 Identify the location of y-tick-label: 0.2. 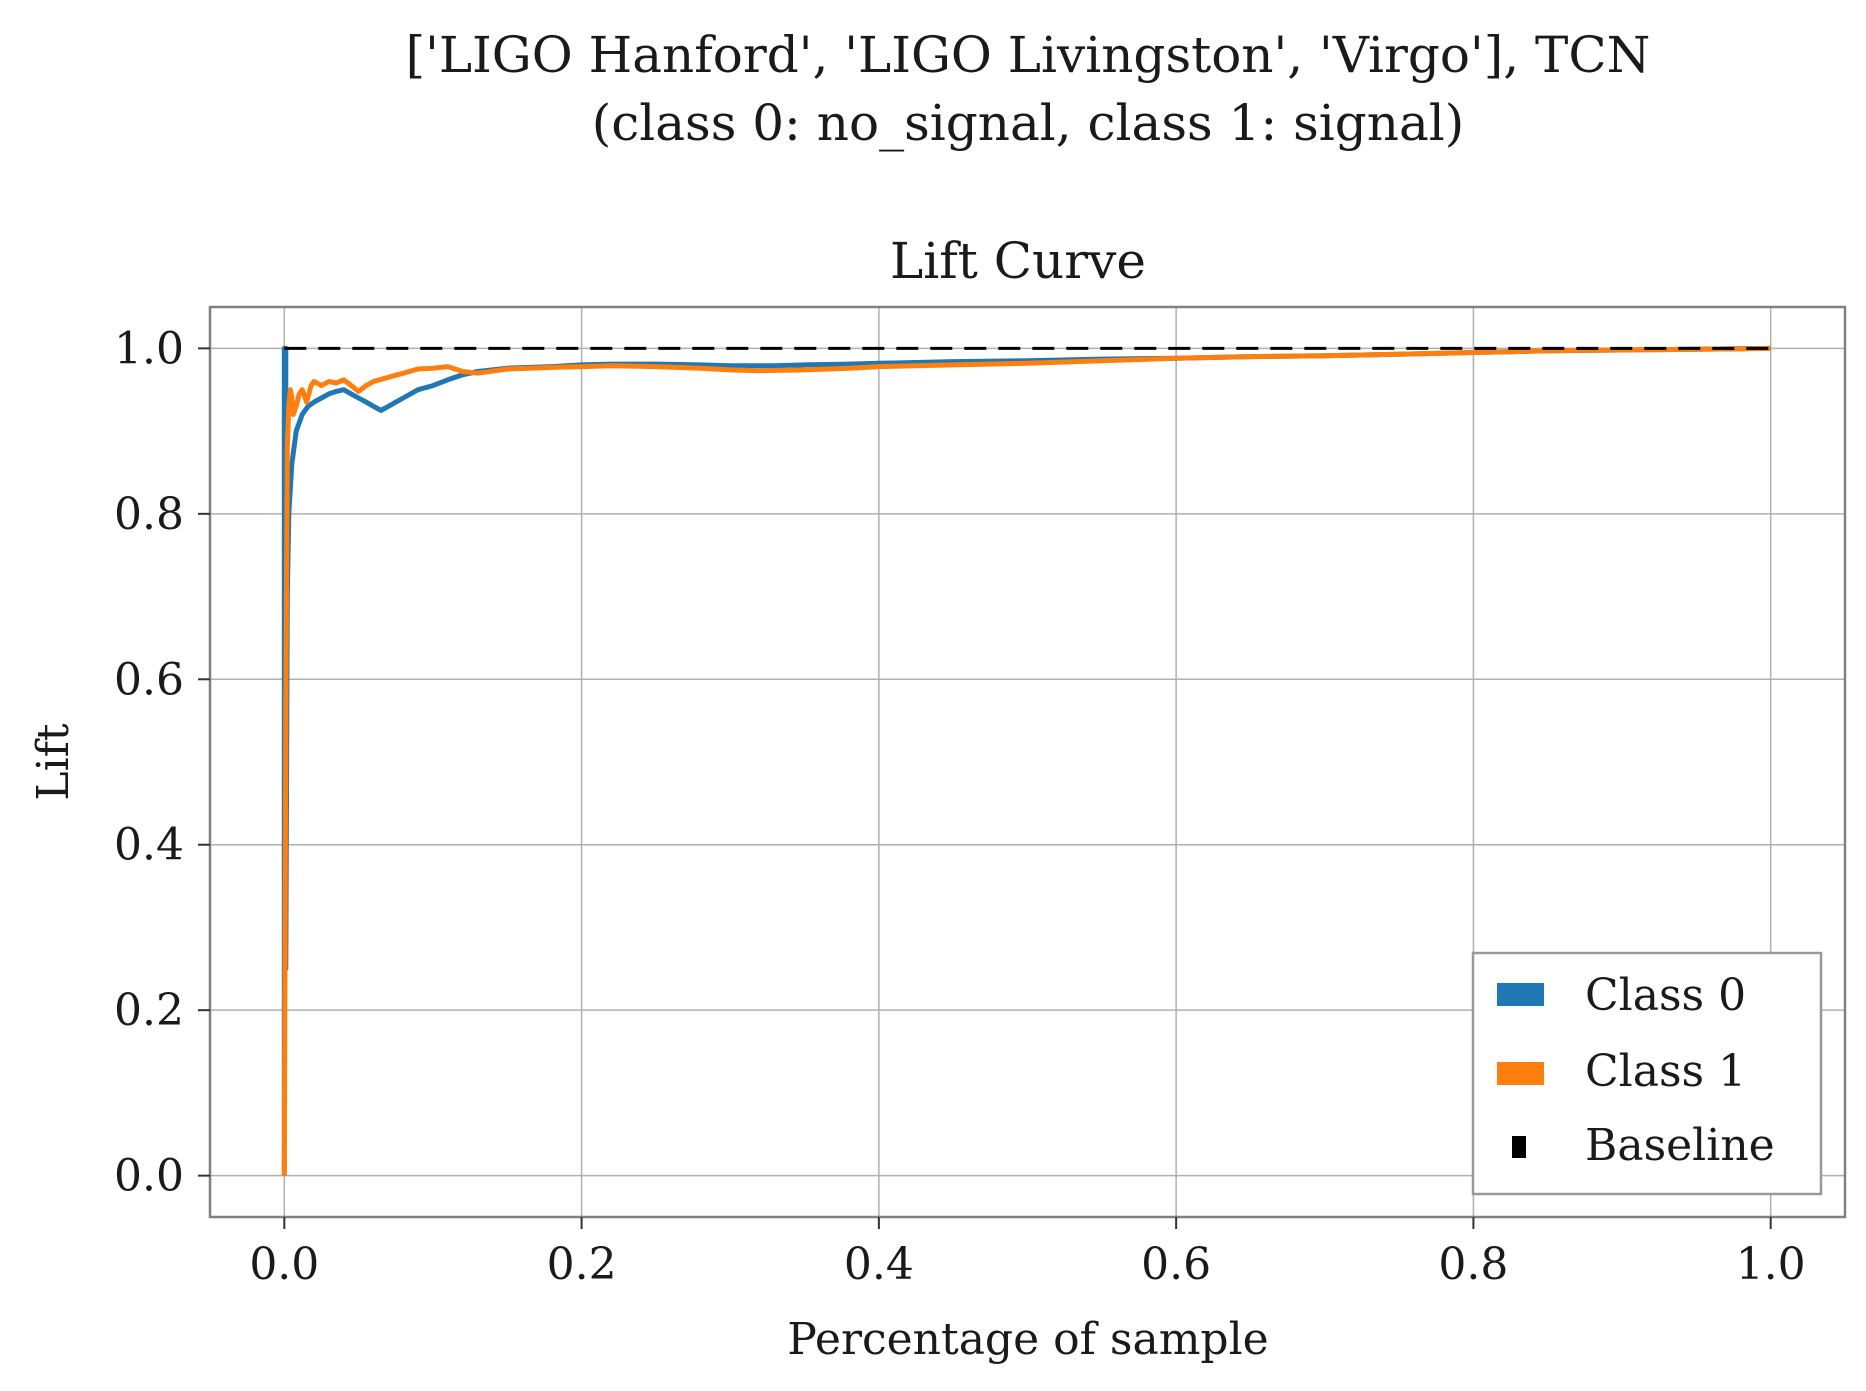
(149, 1010).